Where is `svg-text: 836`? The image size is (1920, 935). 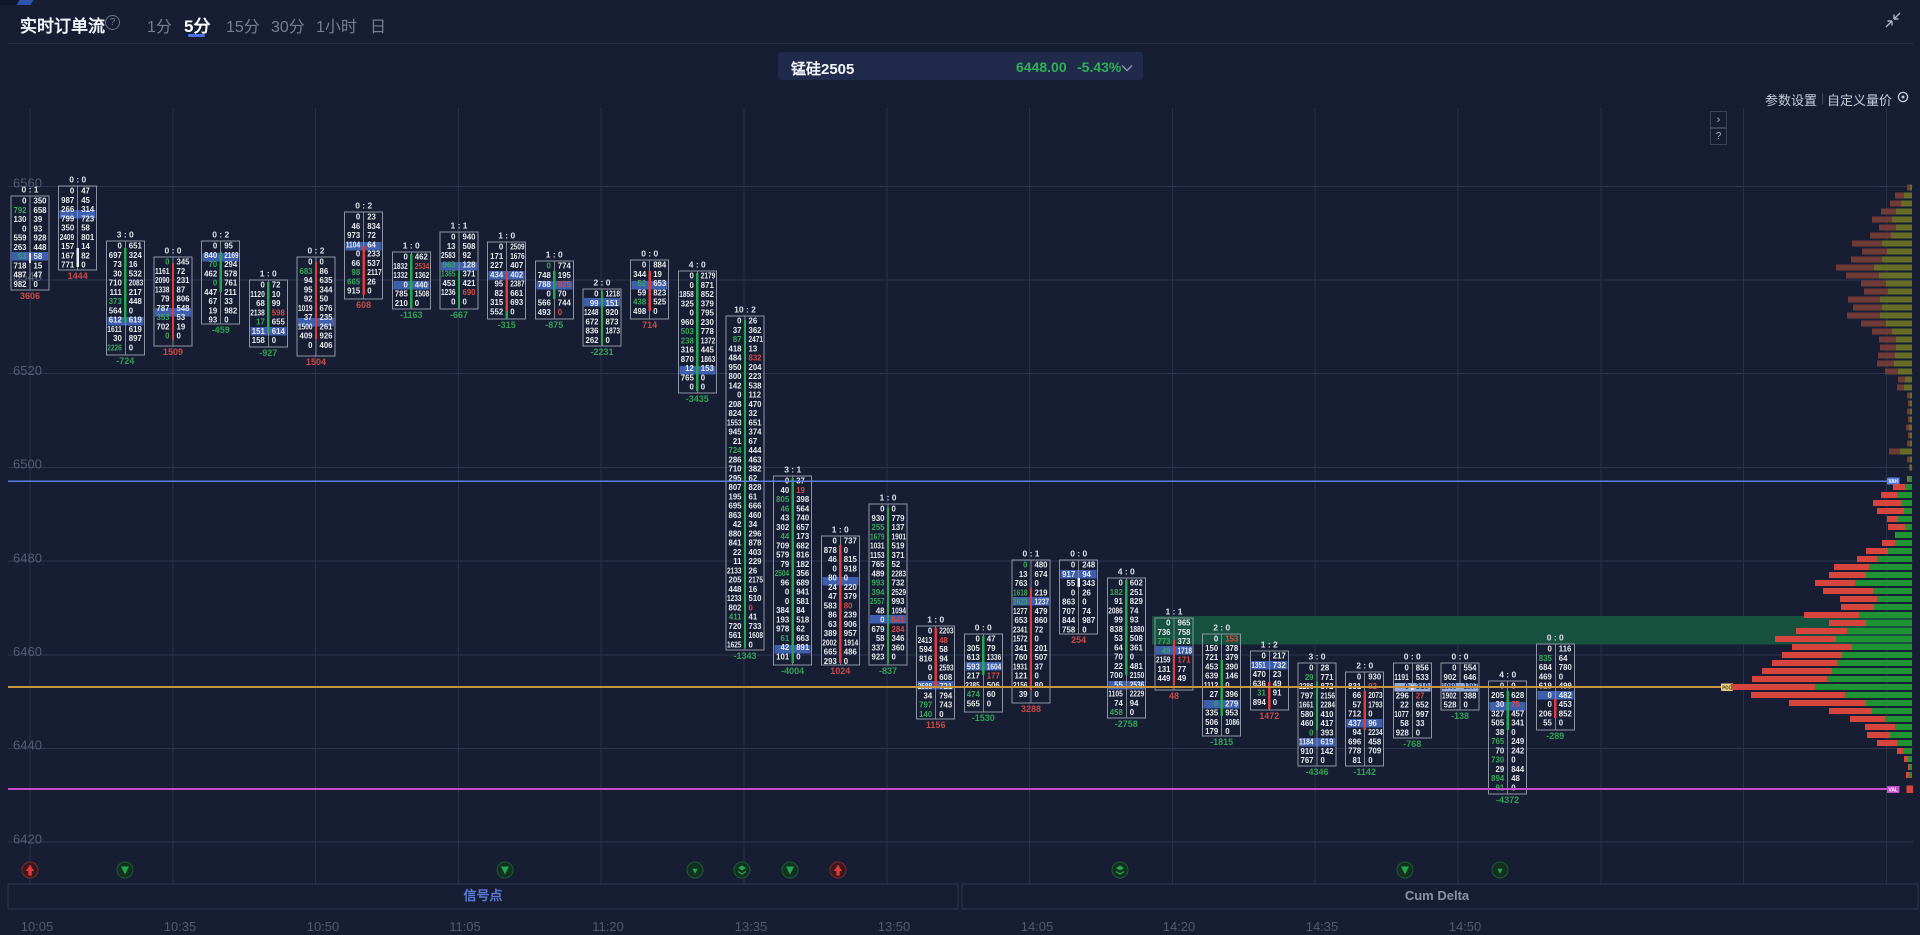 svg-text: 836 is located at coordinates (592, 331).